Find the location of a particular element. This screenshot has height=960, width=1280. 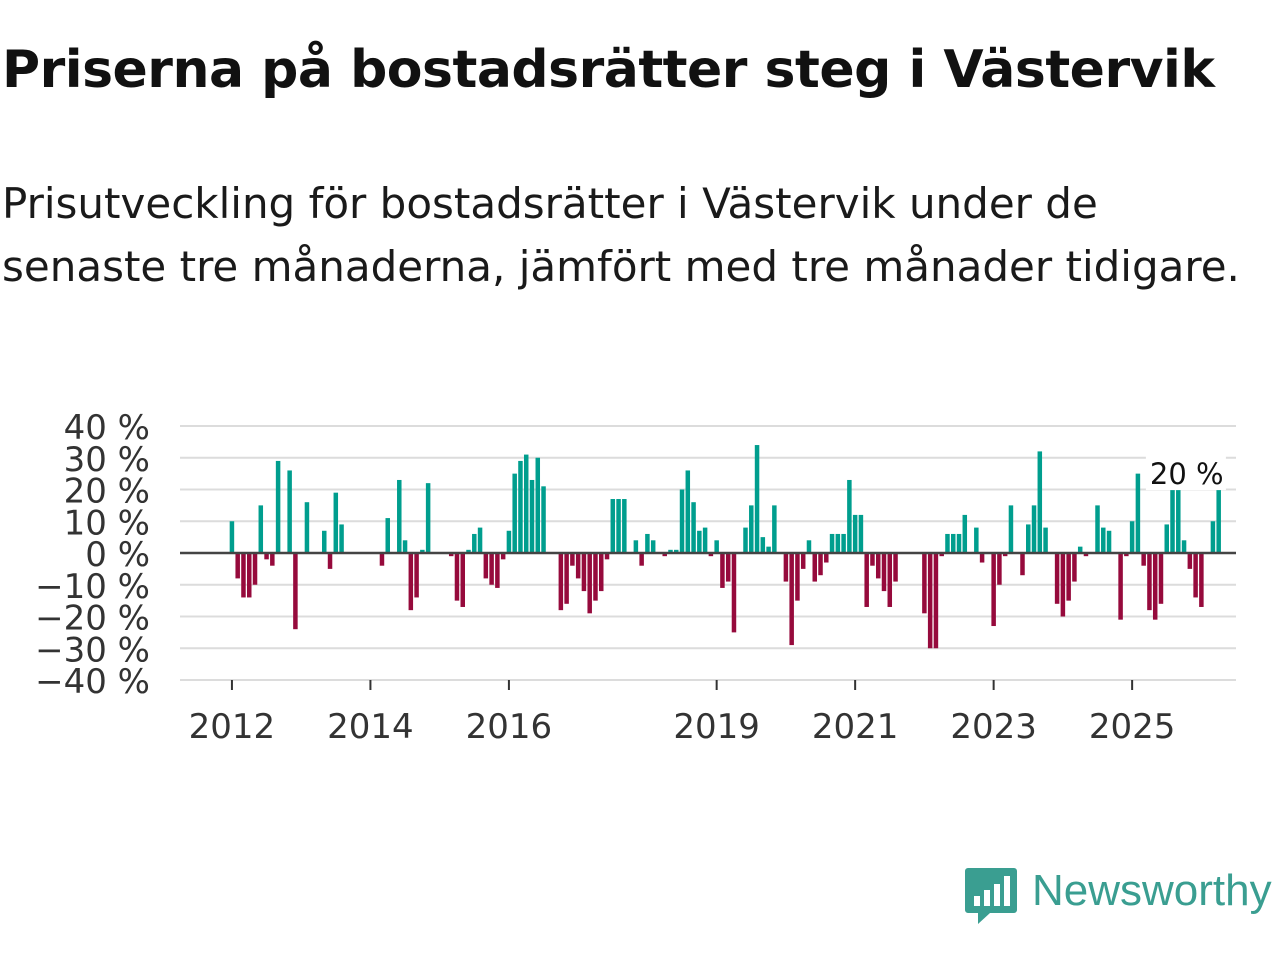

y-tick-label: 0 % is located at coordinates (117, 555).